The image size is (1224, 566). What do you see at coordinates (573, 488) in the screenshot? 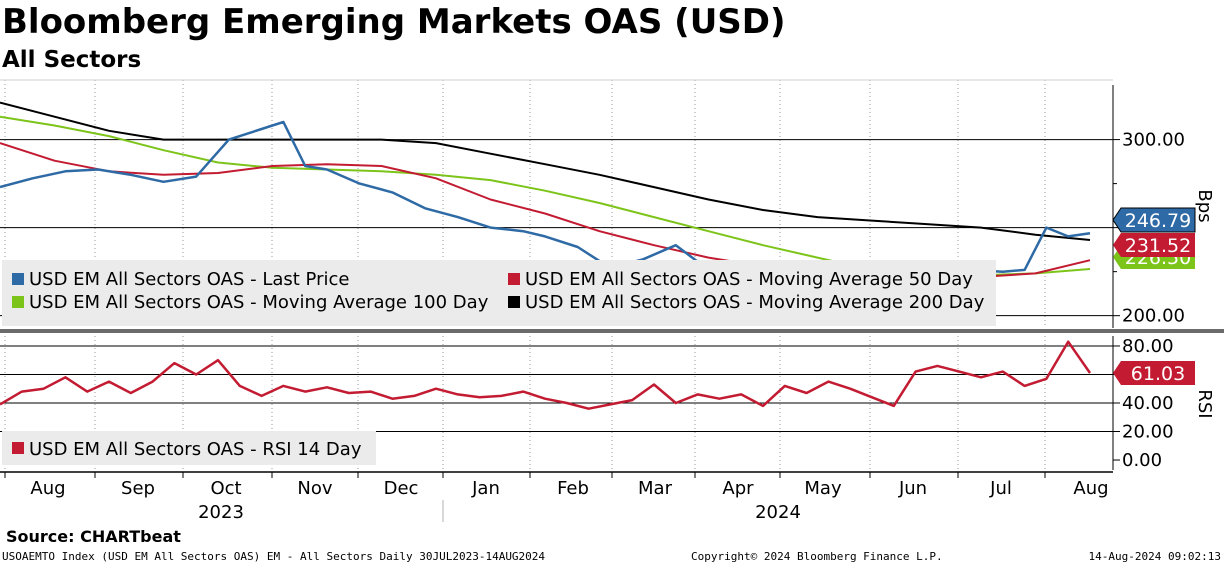
I see `x-tick-label: Feb` at bounding box center [573, 488].